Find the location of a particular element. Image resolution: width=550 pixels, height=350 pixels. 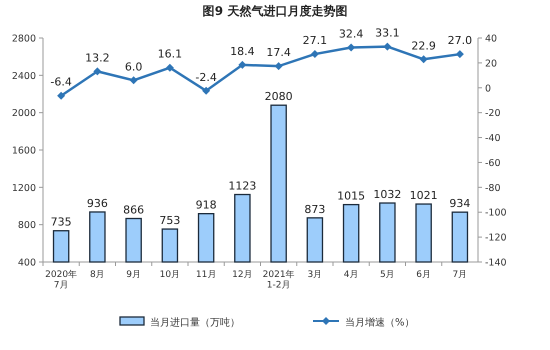

y-tick-label: 2800 is located at coordinates (24, 39).